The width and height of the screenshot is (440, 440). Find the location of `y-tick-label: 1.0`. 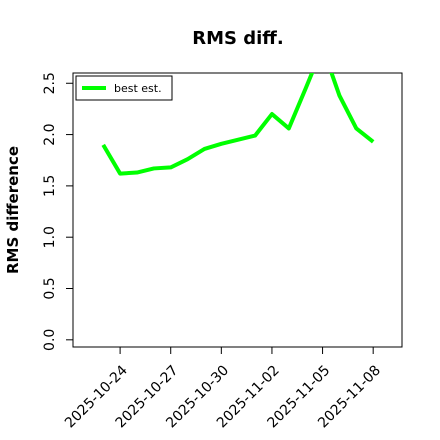

y-tick-label: 1.0 is located at coordinates (50, 237).